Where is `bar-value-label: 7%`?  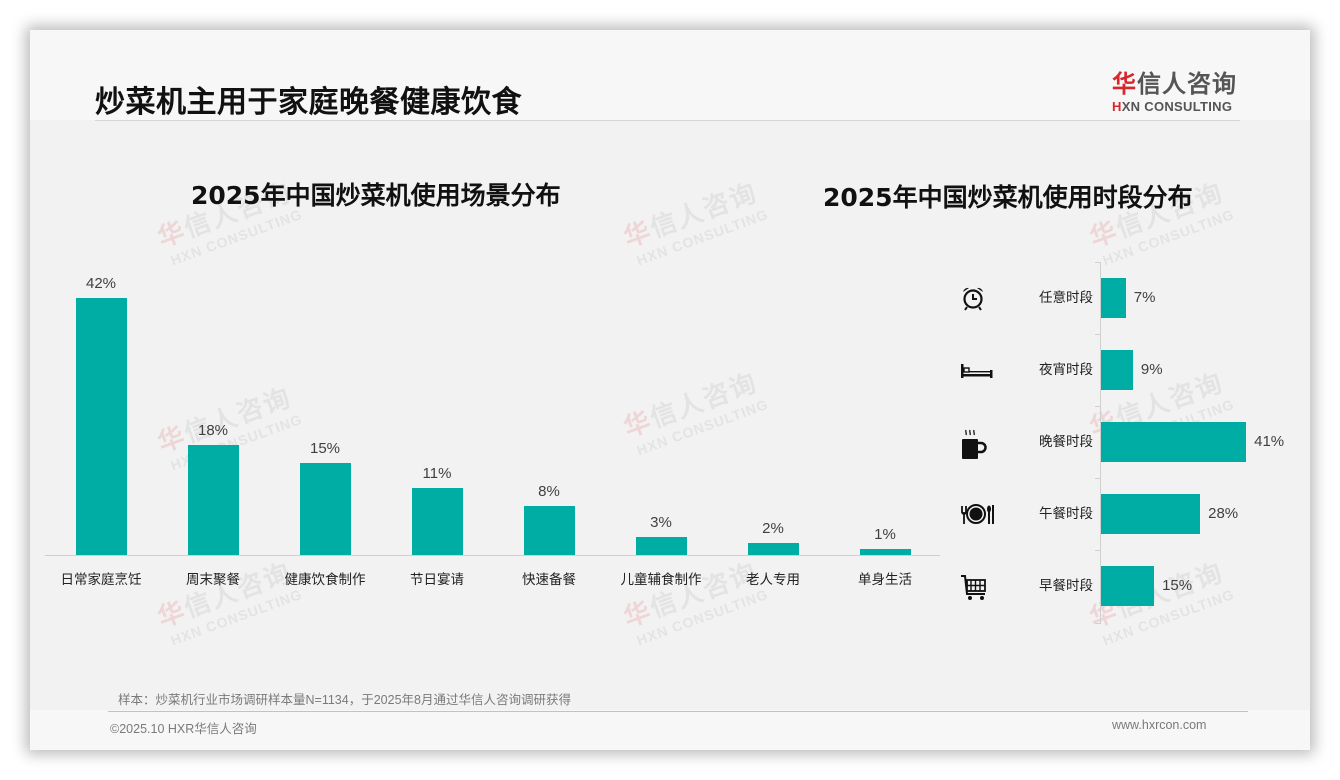
bar-value-label: 7% is located at coordinates (1144, 297).